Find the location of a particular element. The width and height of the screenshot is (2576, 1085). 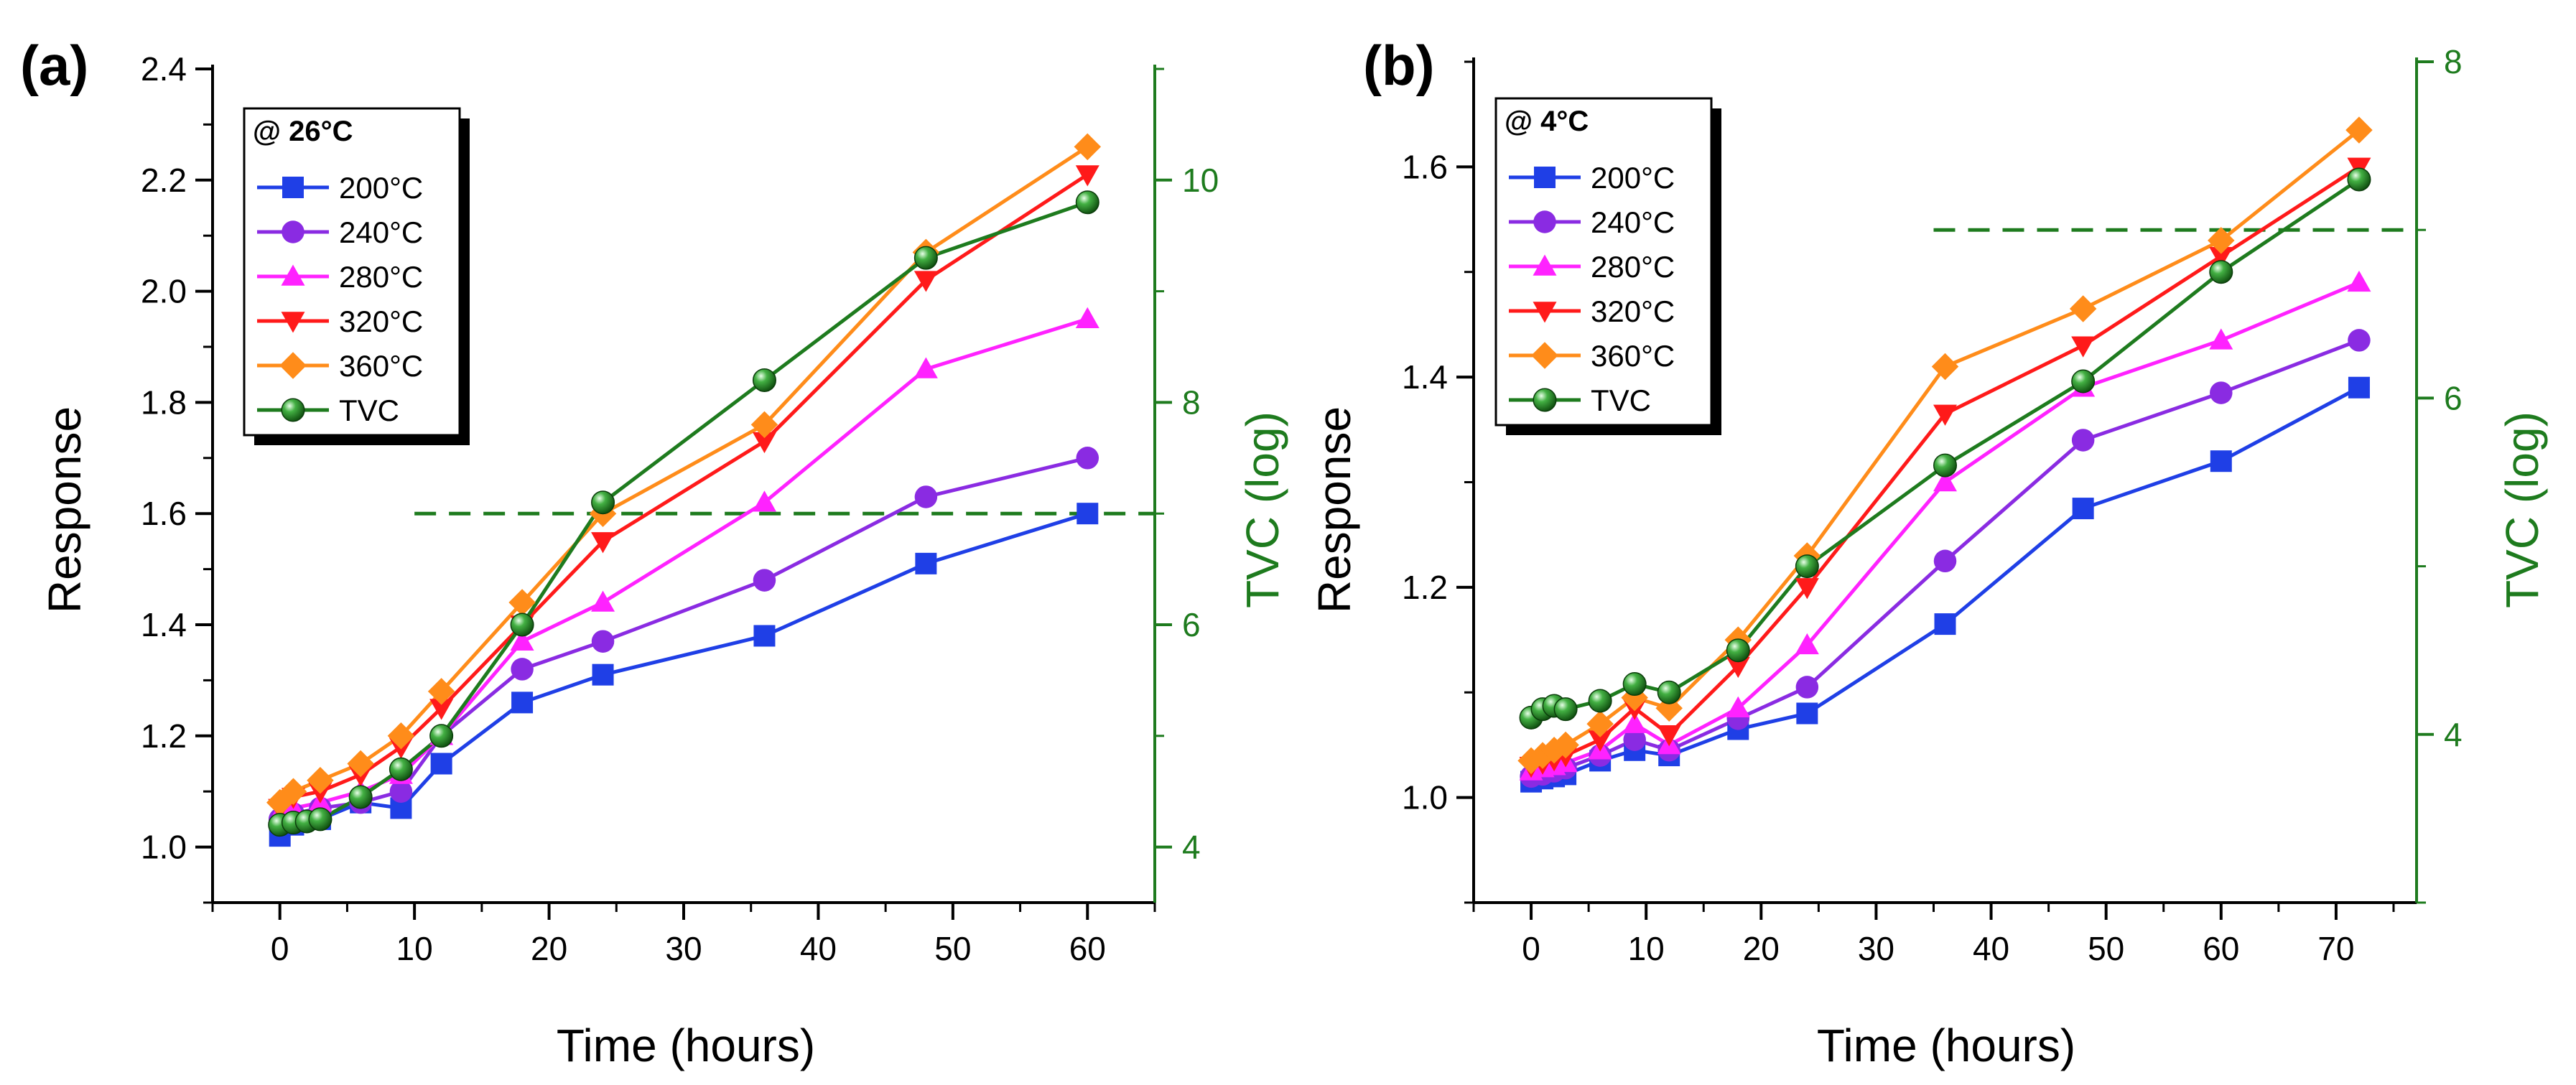

x-tick-label: 30 is located at coordinates (1876, 949).